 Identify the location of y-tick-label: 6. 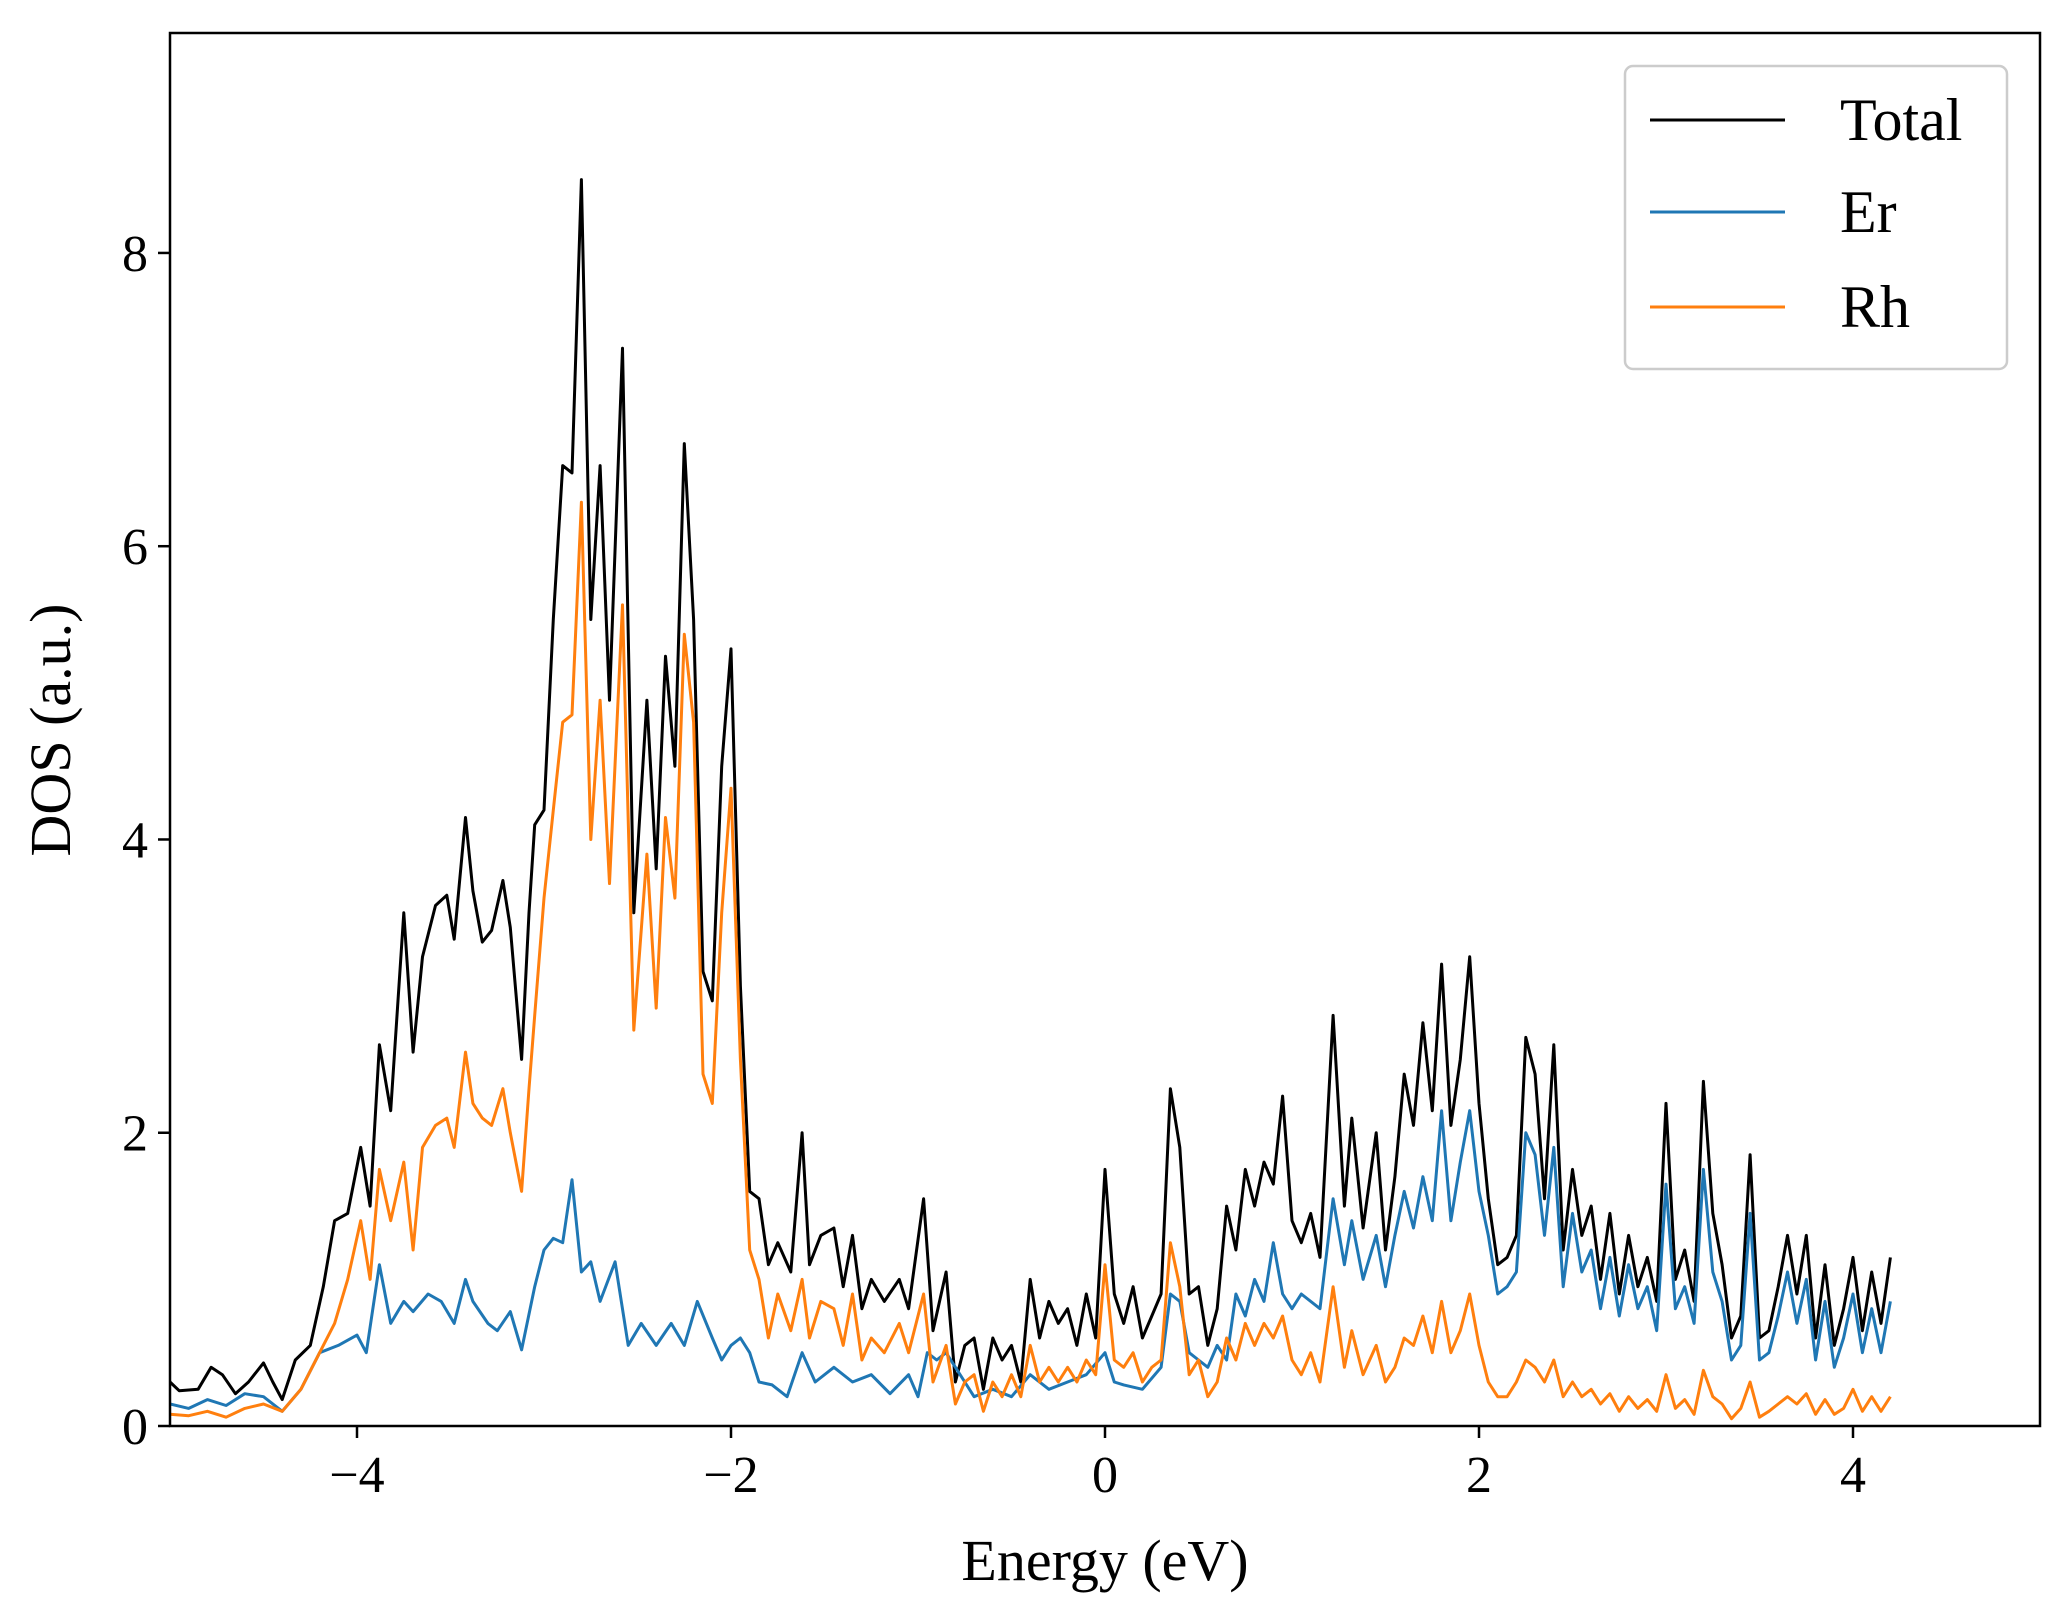
(135, 547).